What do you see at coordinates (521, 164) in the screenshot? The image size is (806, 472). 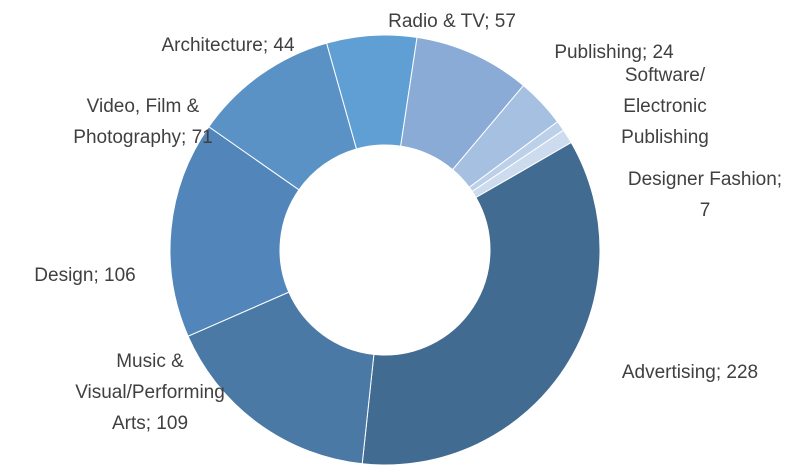 I see `donut-slice: Designer Fashion` at bounding box center [521, 164].